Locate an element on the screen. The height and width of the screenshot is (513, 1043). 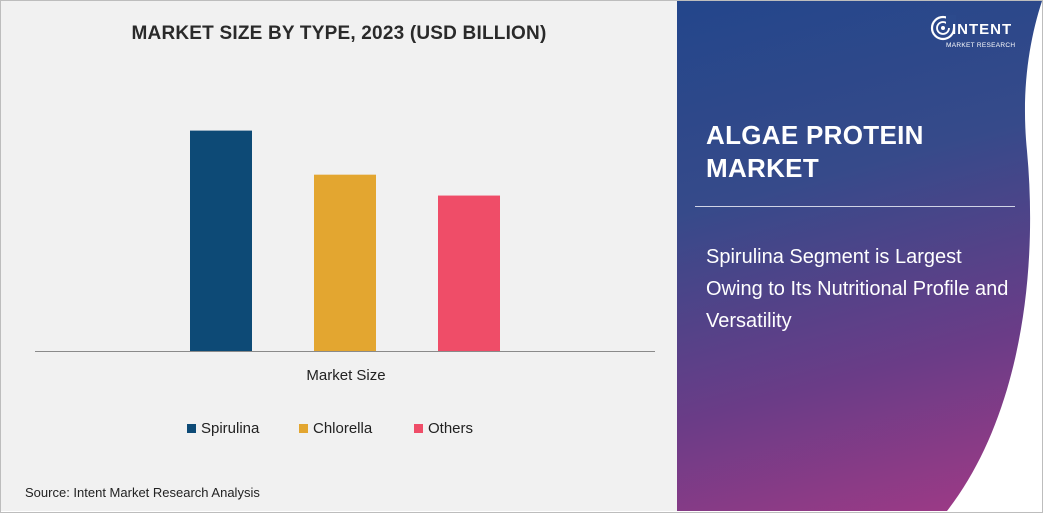
x-category-label: Market Size is located at coordinates (346, 375).